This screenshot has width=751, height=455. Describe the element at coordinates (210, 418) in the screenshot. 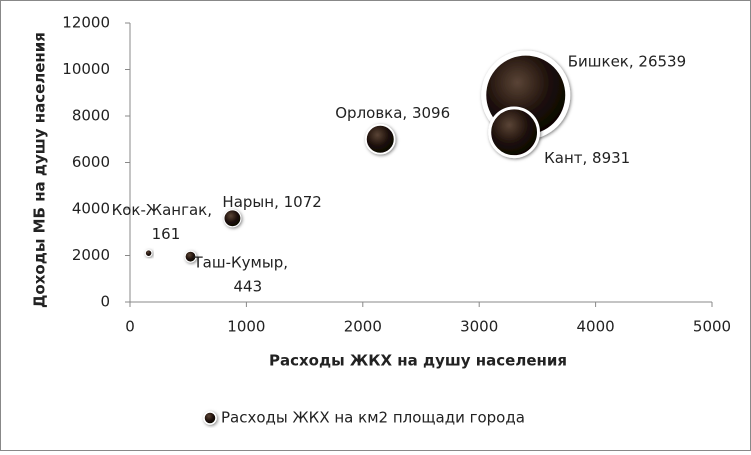

I see `legend-icon` at that location.